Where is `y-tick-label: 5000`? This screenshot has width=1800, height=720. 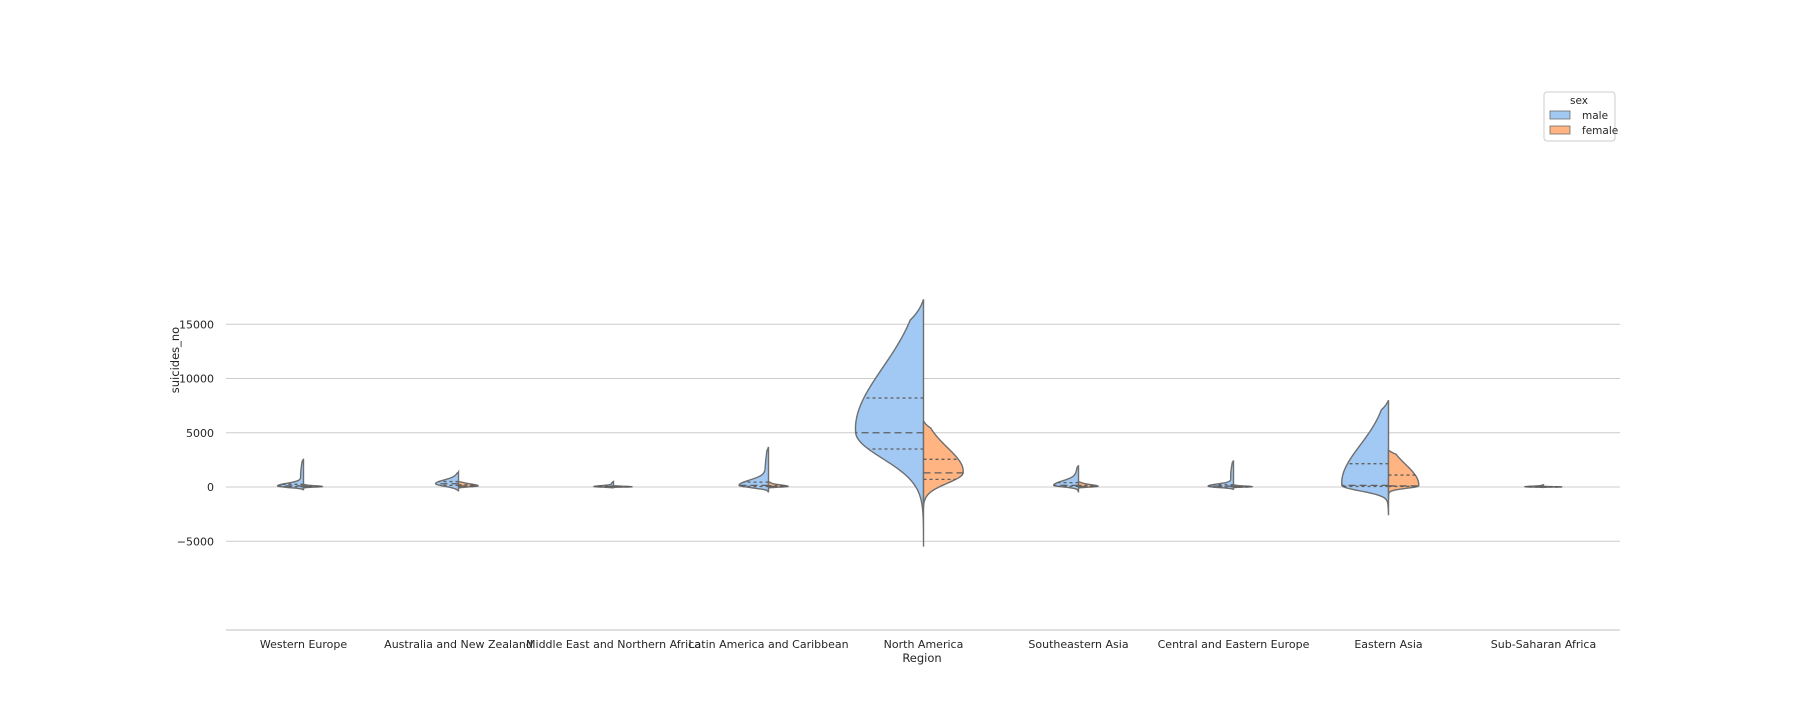
y-tick-label: 5000 is located at coordinates (200, 433).